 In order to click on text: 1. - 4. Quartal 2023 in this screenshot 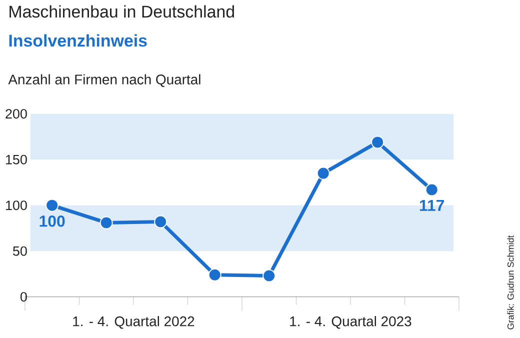, I will do `click(351, 322)`.